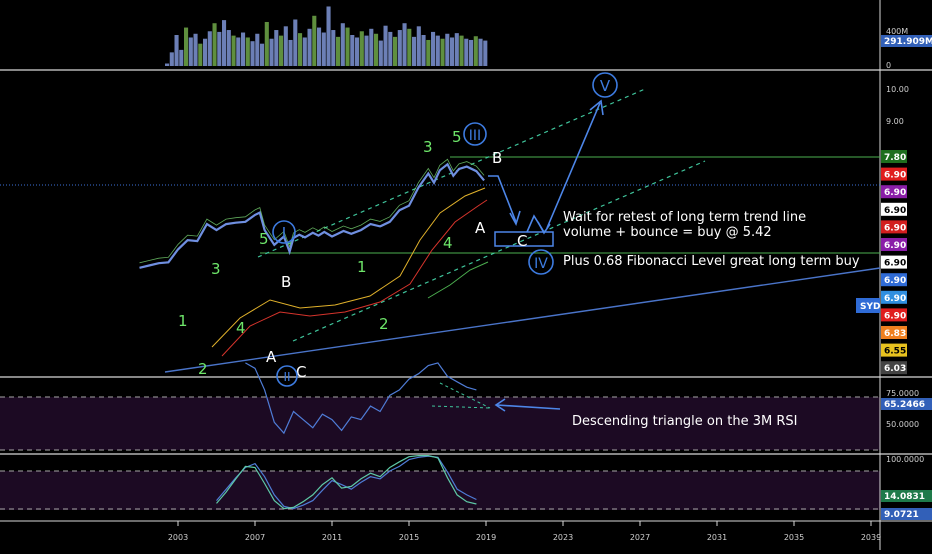  Describe the element at coordinates (362, 267) in the screenshot. I see `wave-label-1b: 1` at that location.